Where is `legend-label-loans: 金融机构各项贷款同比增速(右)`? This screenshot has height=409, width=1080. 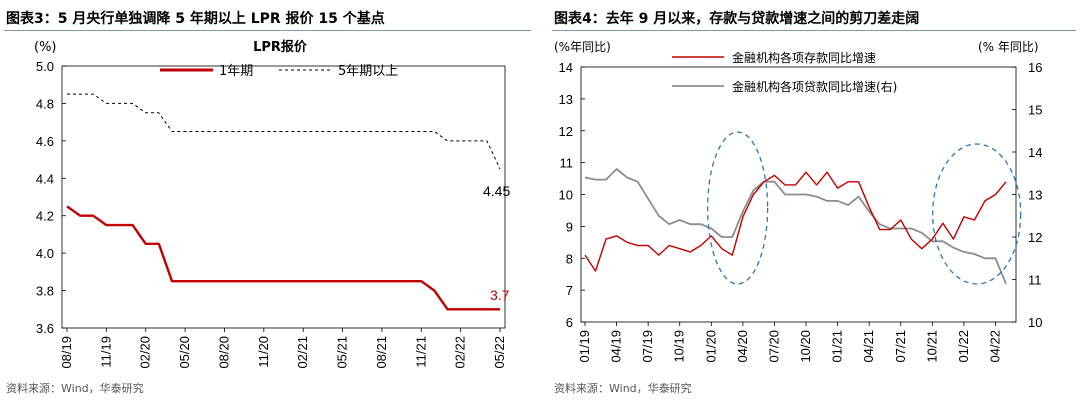 legend-label-loans: 金融机构各项贷款同比增速(右) is located at coordinates (814, 86).